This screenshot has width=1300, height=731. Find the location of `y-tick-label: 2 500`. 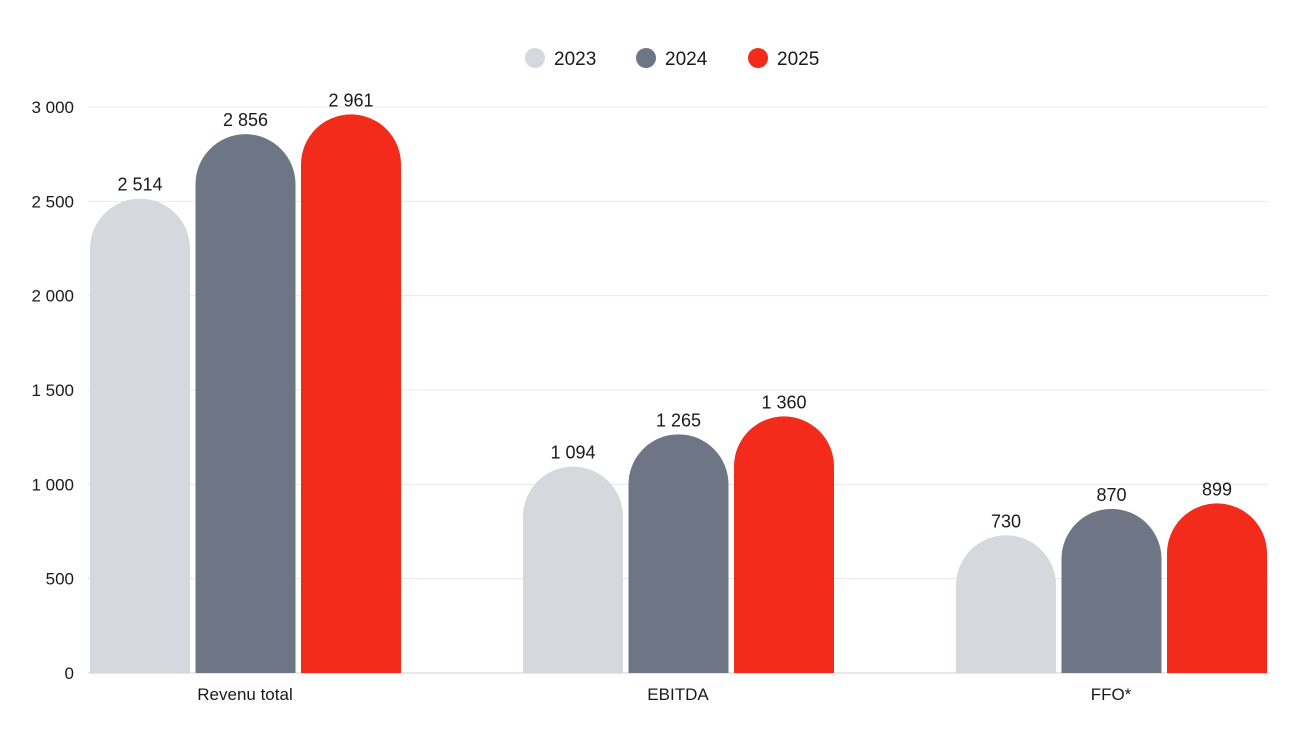

y-tick-label: 2 500 is located at coordinates (52, 201).